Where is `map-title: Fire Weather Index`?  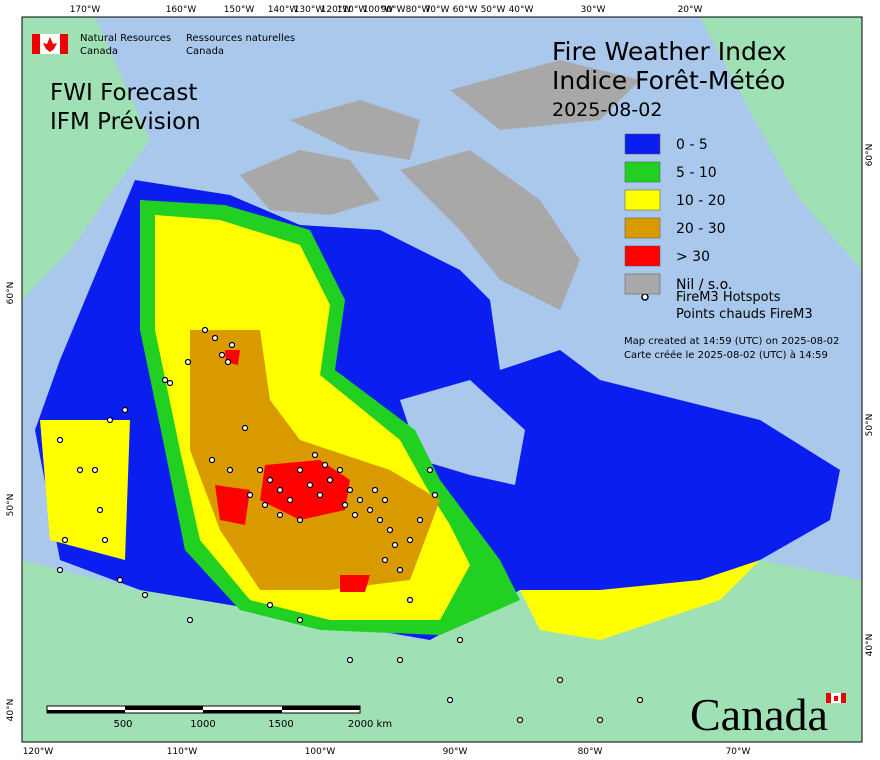 map-title: Fire Weather Index is located at coordinates (669, 51).